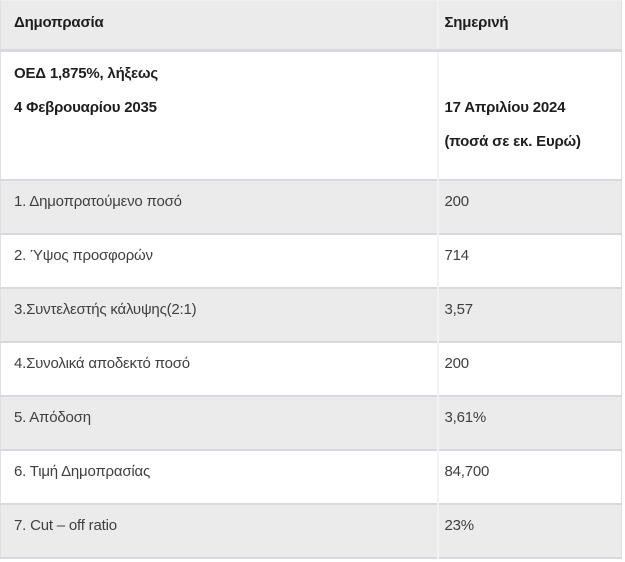 The image size is (625, 562). I want to click on row-label: 1. Δημοπρατούμενο ποσό, so click(219, 207).